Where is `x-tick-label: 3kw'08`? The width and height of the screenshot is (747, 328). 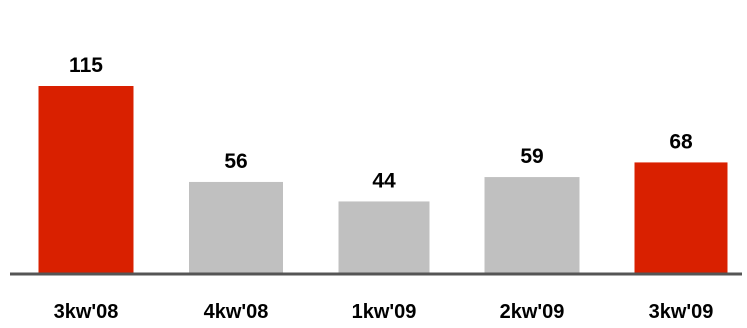 x-tick-label: 3kw'08 is located at coordinates (86, 312).